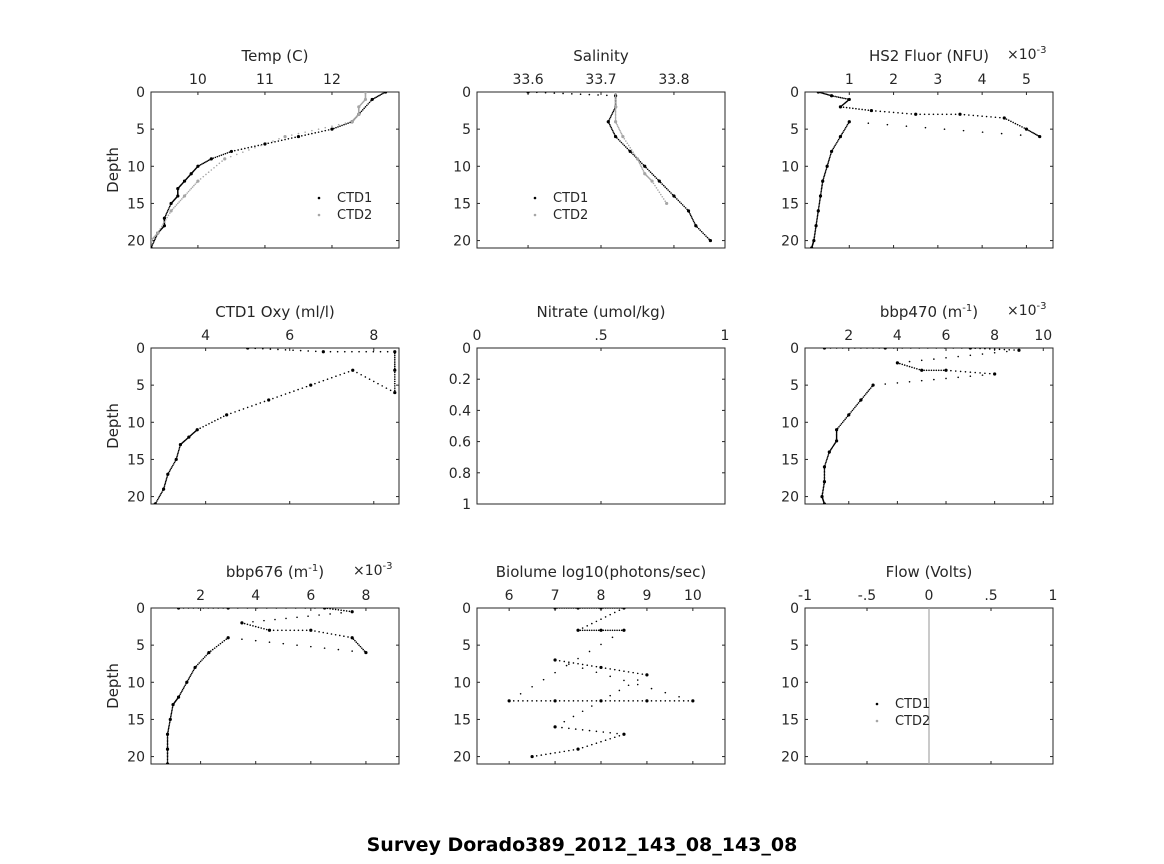 Image resolution: width=1164 pixels, height=864 pixels. What do you see at coordinates (570, 215) in the screenshot?
I see `legend-label: CTD2` at bounding box center [570, 215].